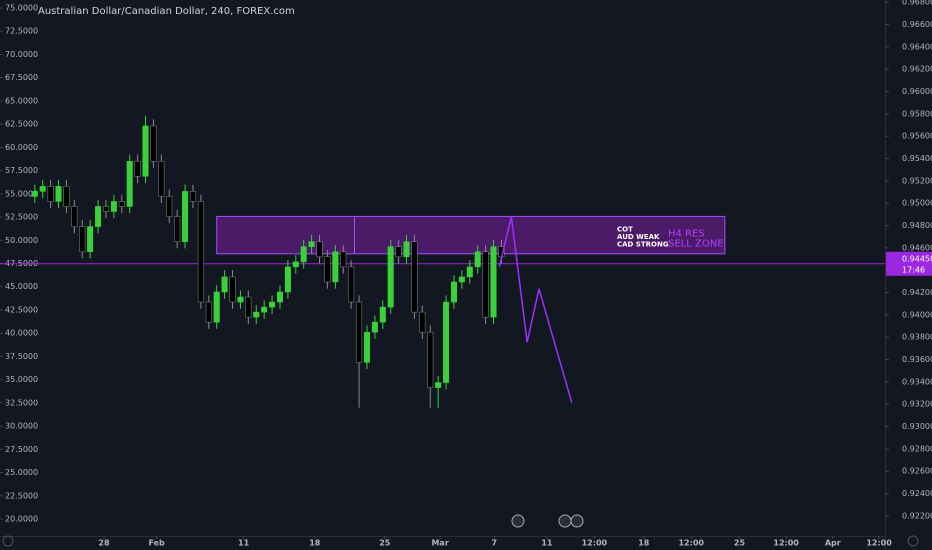  Describe the element at coordinates (909, 263) in the screenshot. I see `price-label-box` at that location.